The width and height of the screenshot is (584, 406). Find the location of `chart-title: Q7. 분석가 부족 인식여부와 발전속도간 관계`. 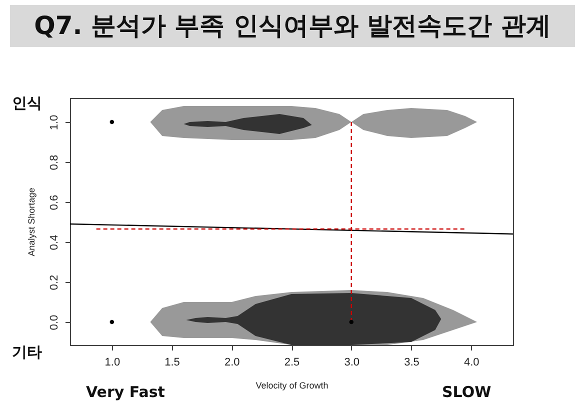

chart-title: Q7. 분석가 부족 인식여부와 발전속도간 관계 is located at coordinates (292, 26).